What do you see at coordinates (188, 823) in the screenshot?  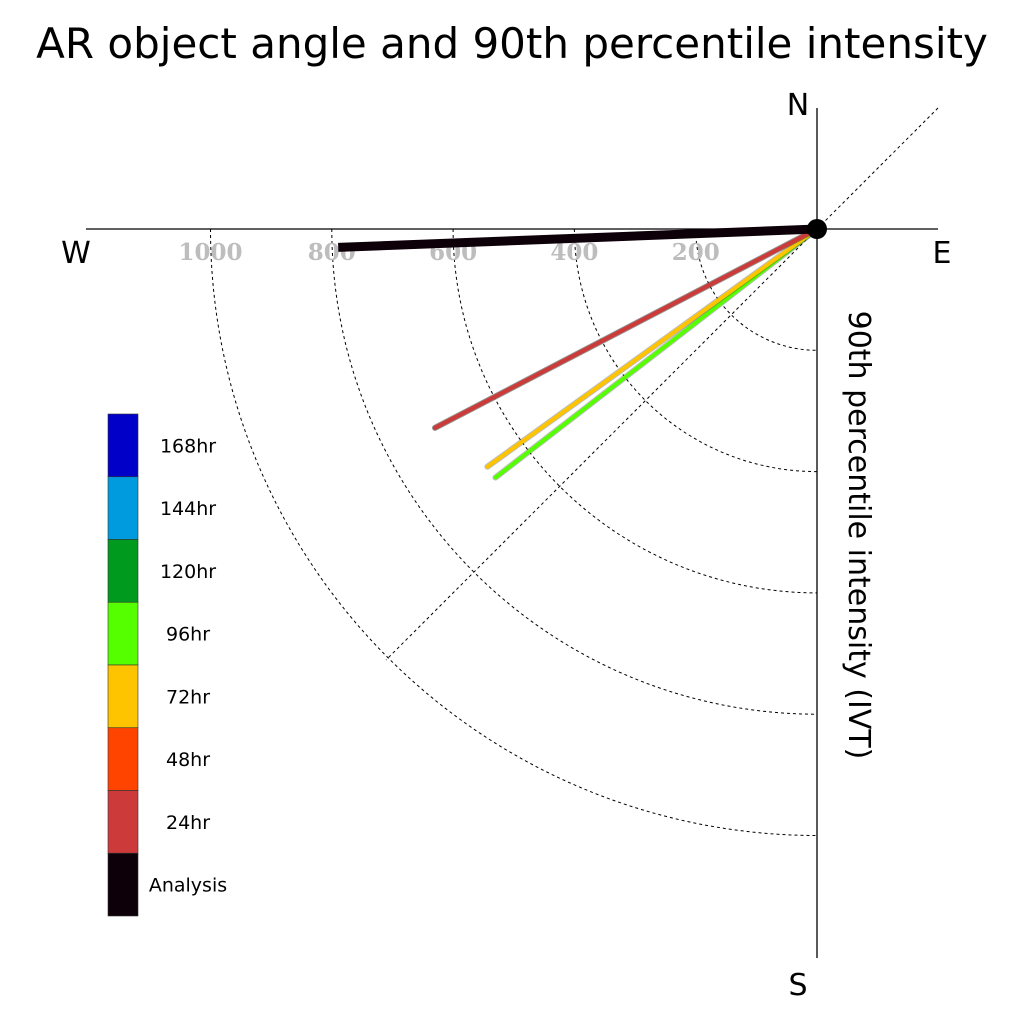 I see `legend-label: 24hr` at bounding box center [188, 823].